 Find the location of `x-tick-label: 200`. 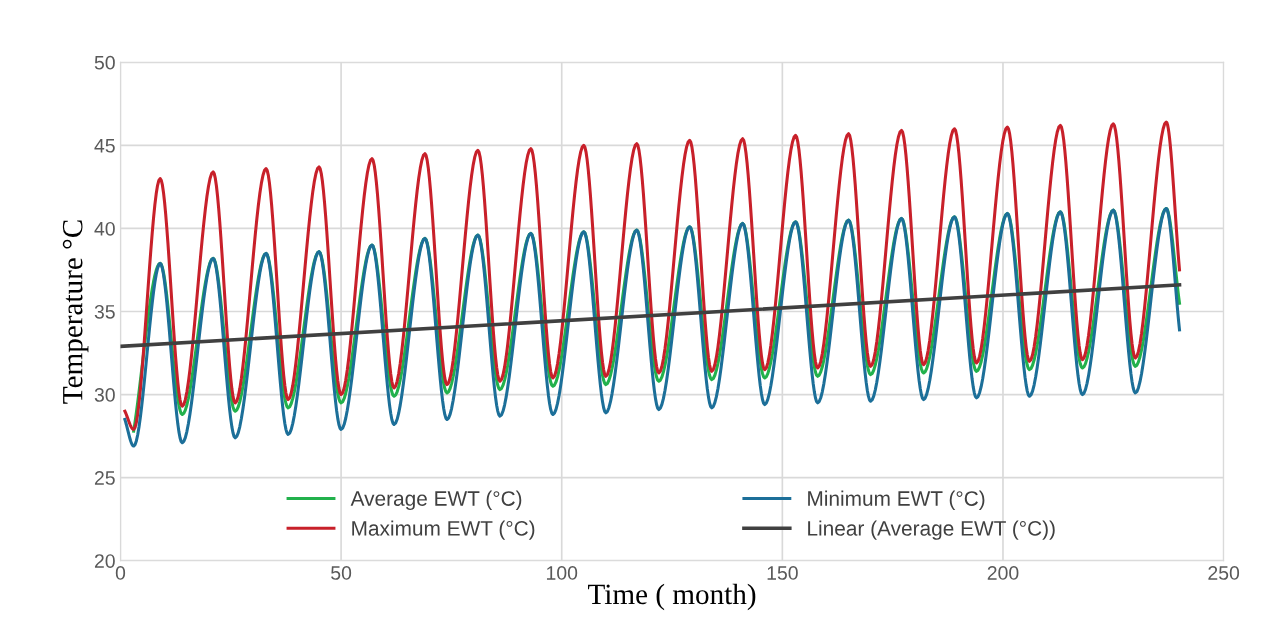

x-tick-label: 200 is located at coordinates (1003, 573).